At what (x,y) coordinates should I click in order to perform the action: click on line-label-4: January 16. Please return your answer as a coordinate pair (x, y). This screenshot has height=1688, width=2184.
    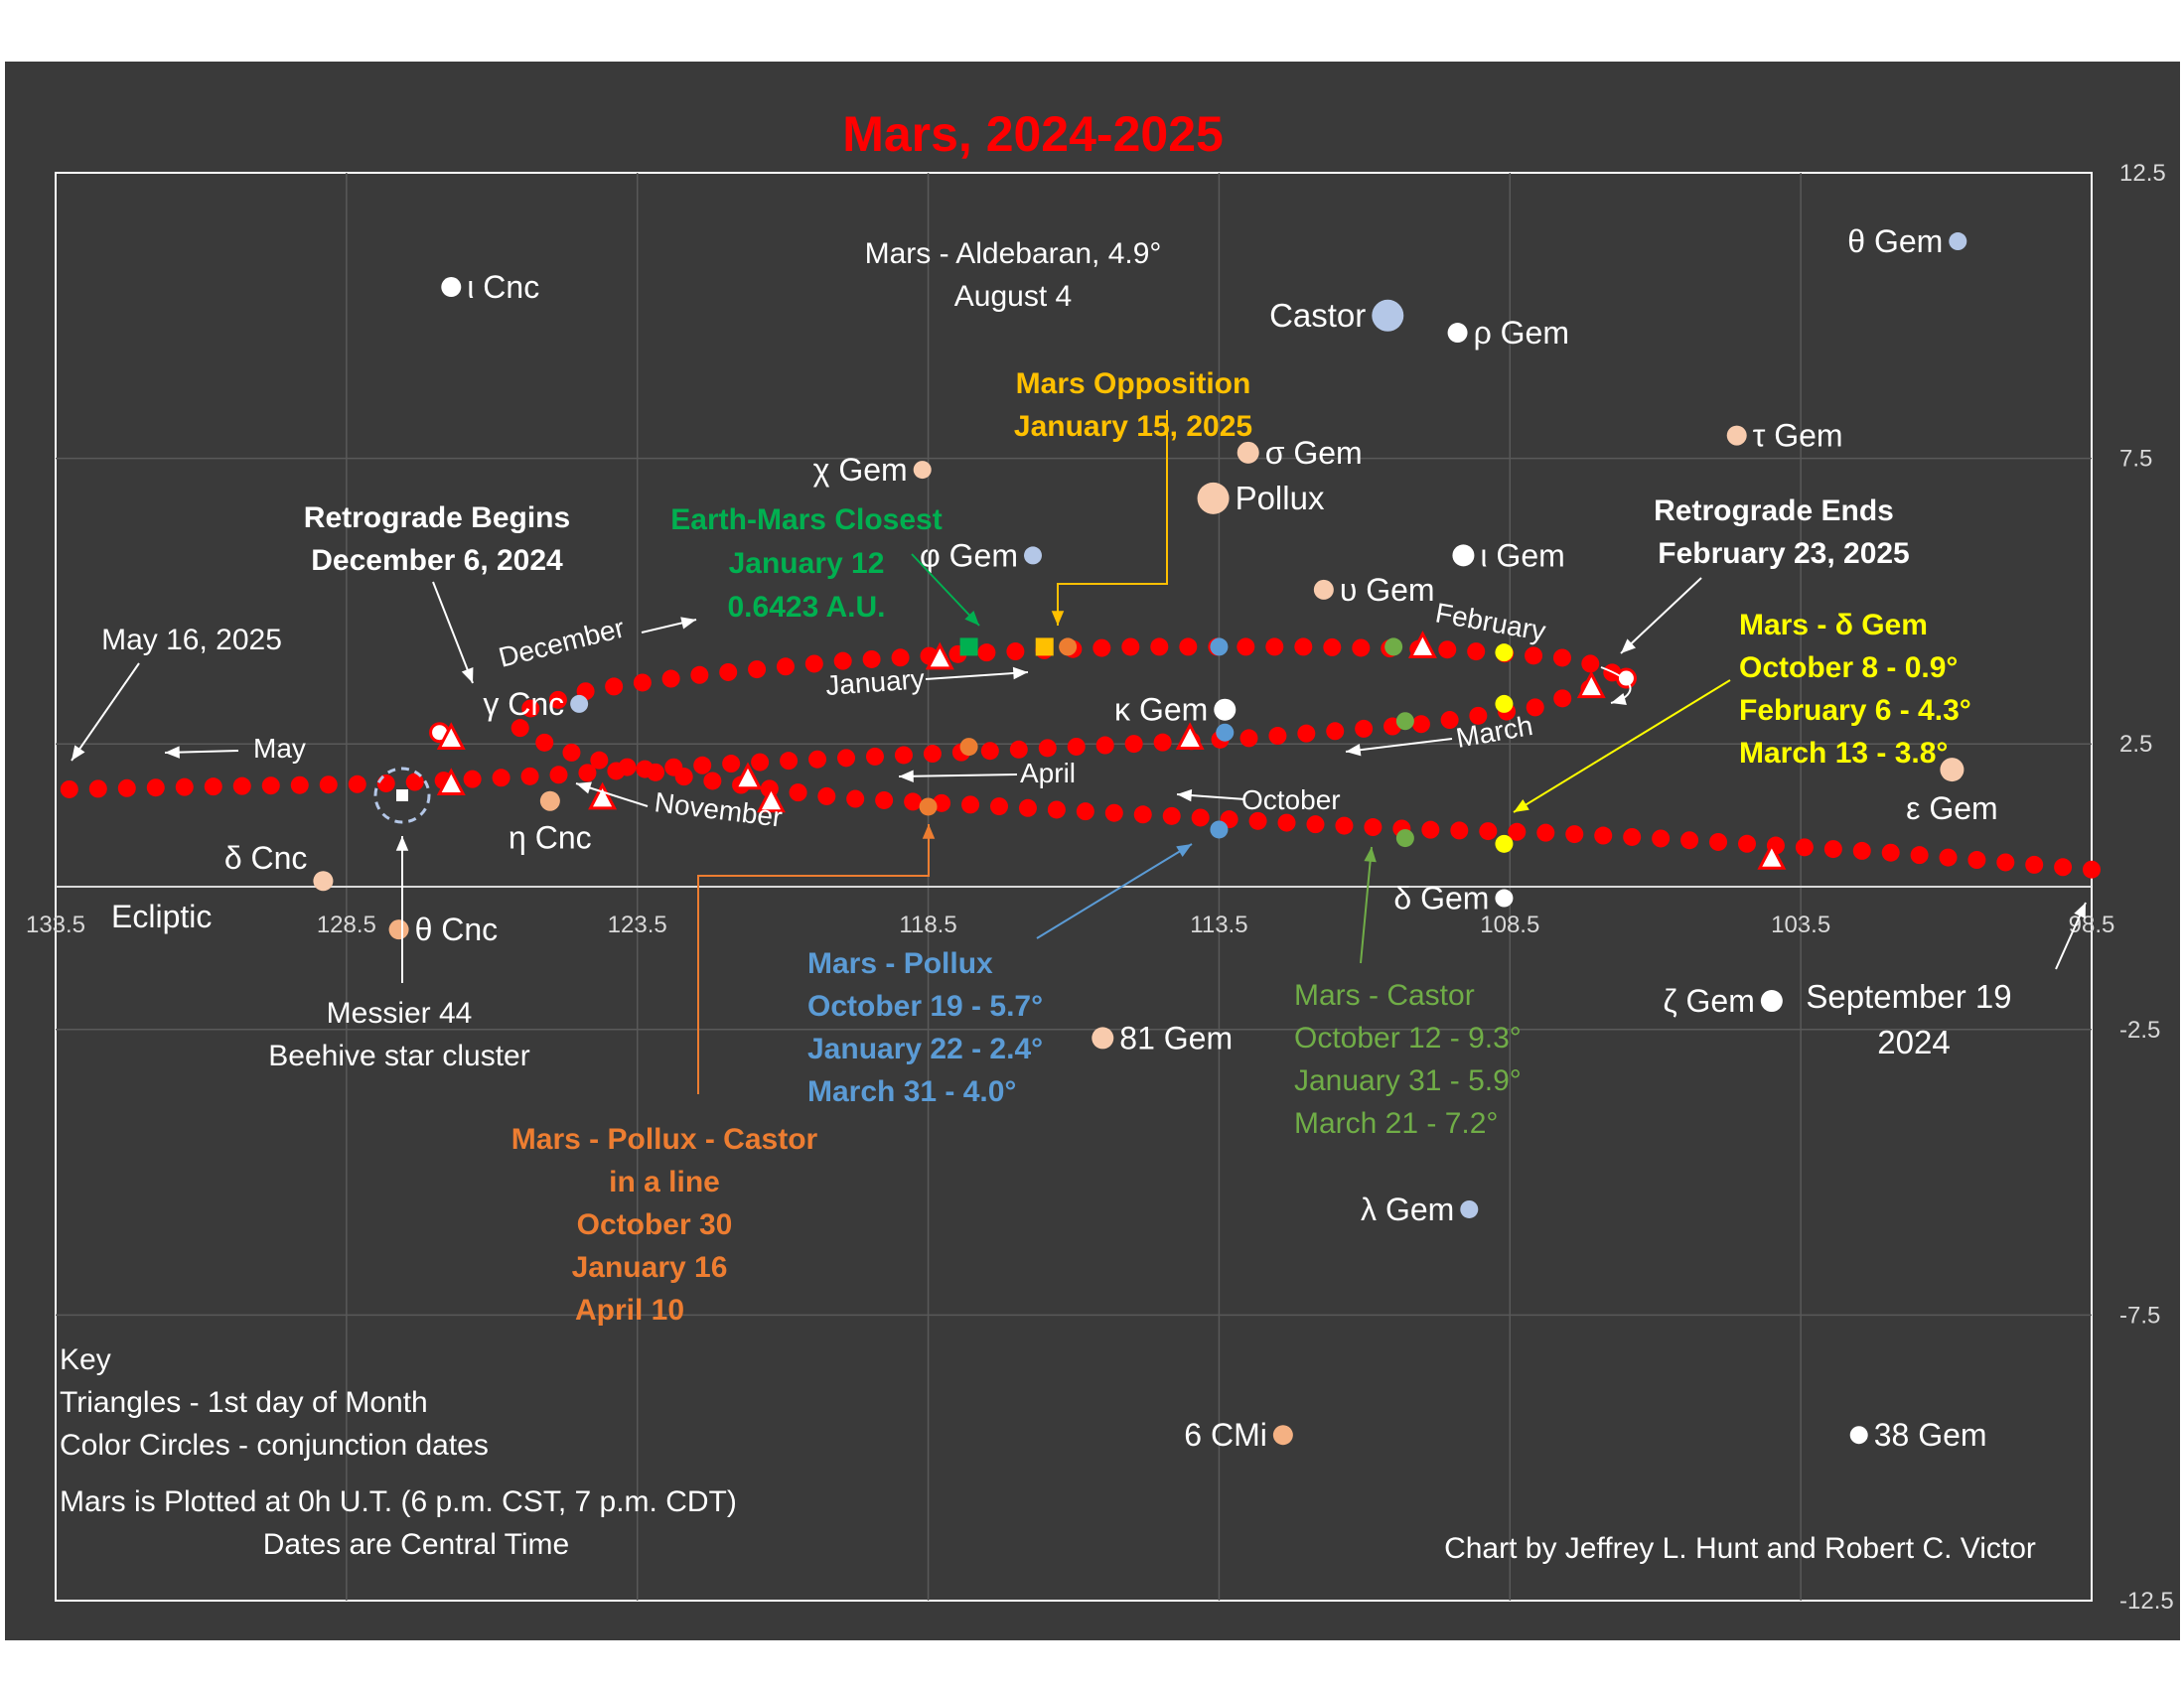
    Looking at the image, I should click on (650, 1267).